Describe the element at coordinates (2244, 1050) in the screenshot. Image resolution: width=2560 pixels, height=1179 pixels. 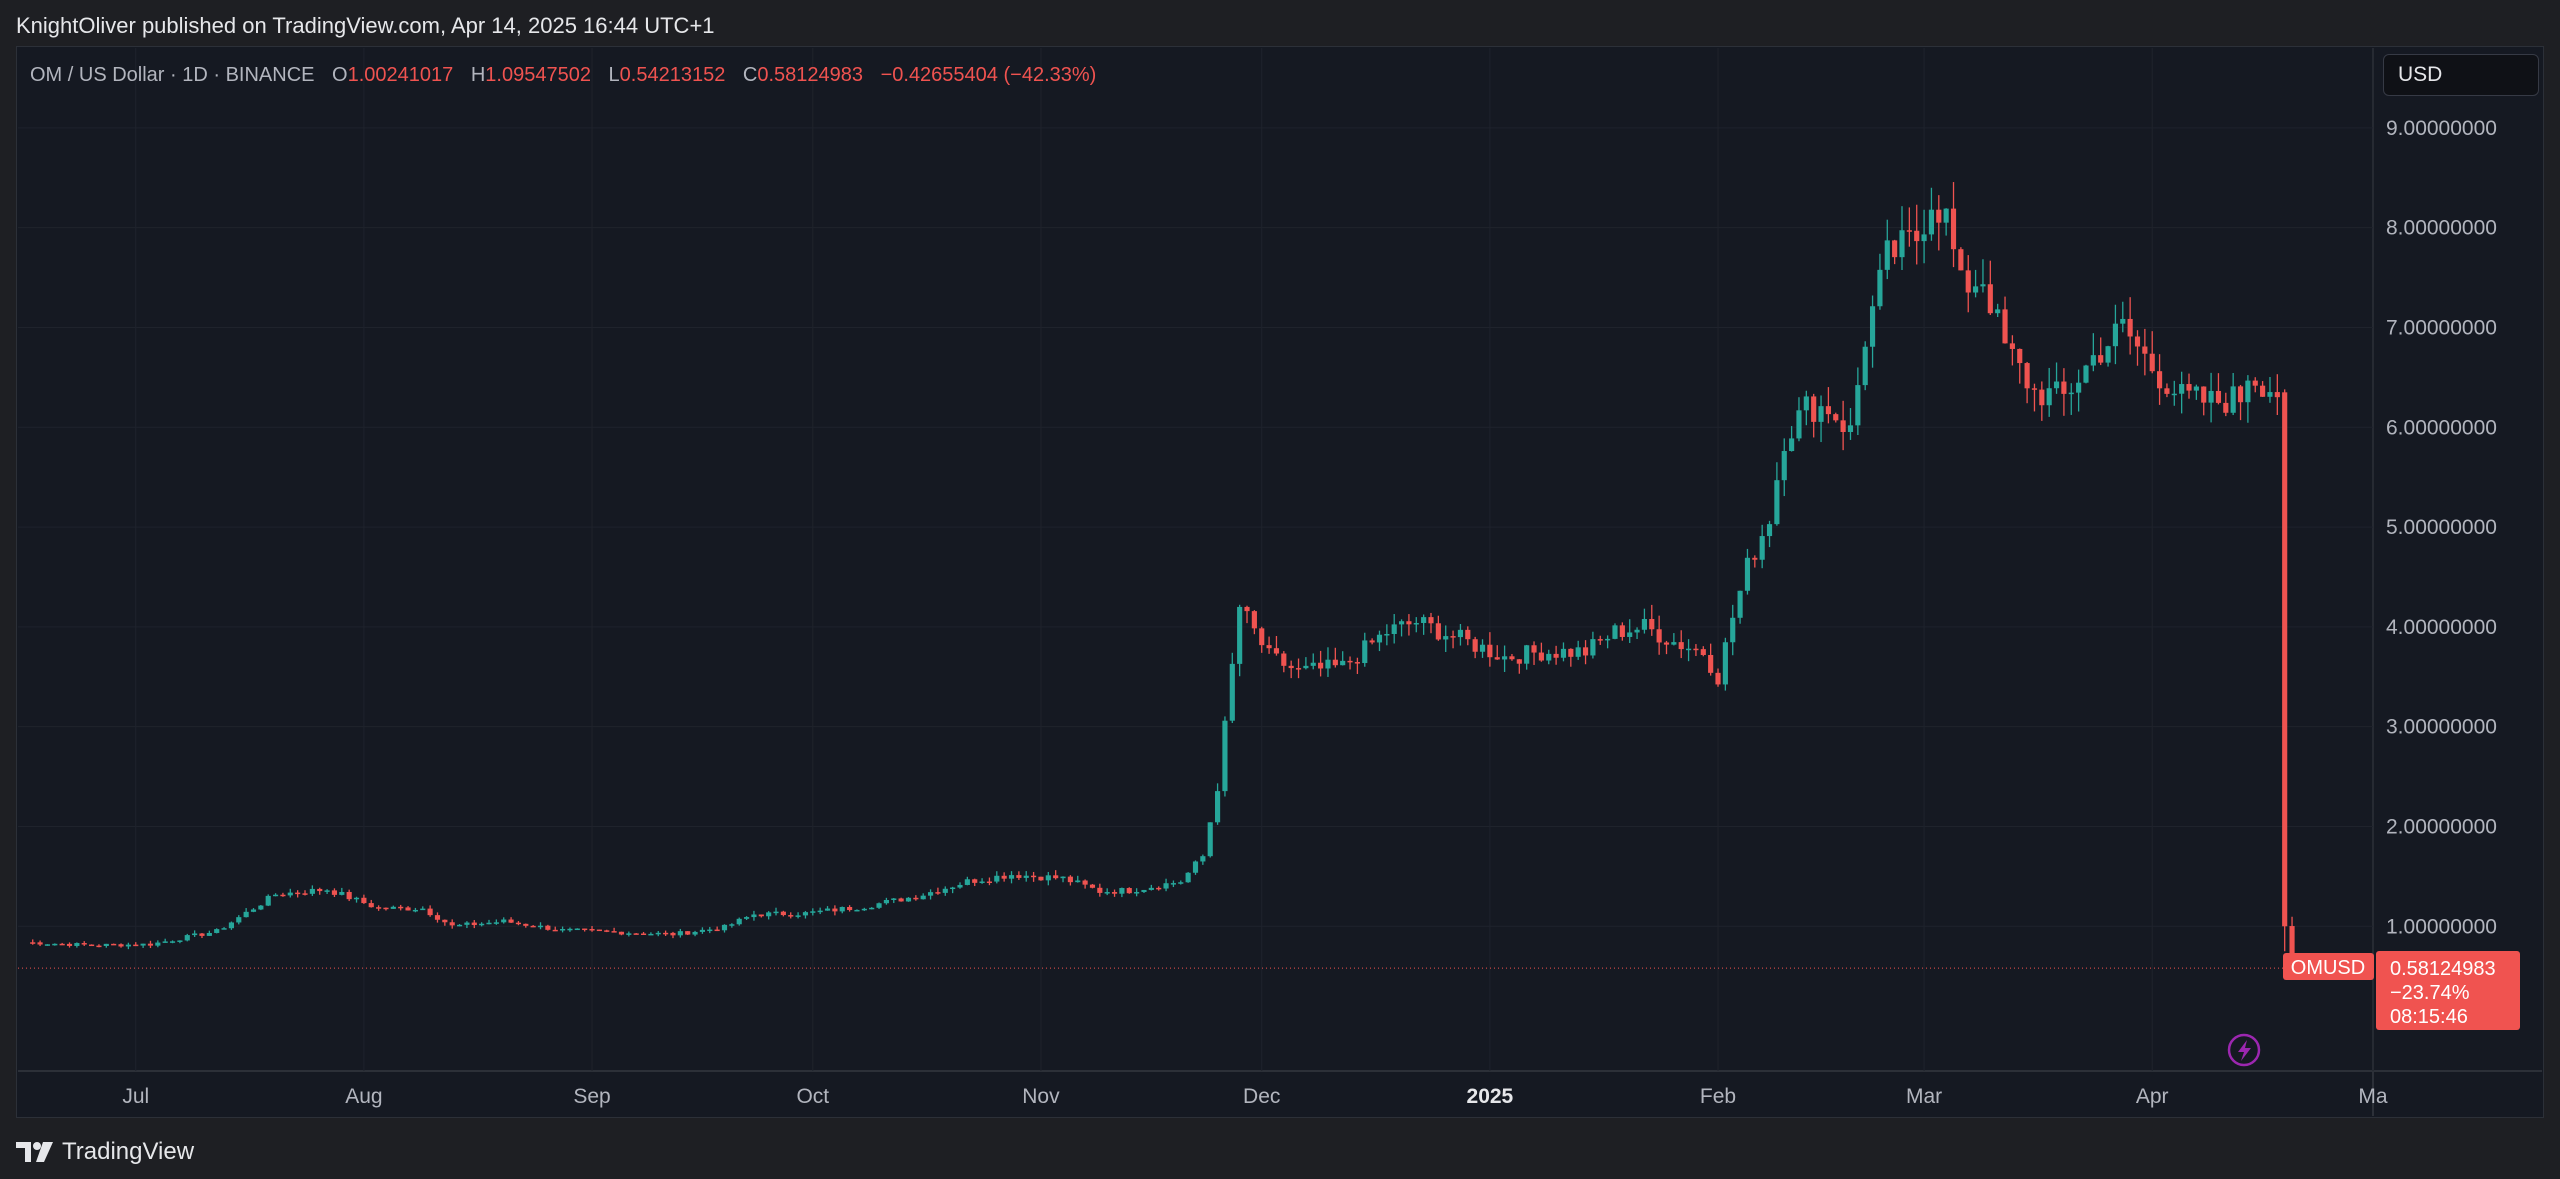
I see `lightning-icon` at that location.